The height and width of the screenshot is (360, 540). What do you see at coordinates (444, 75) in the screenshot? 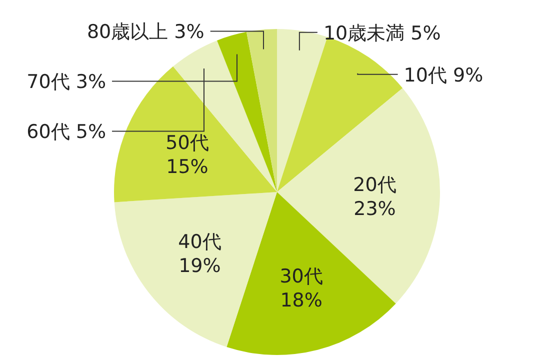
I see `slice-label: 10代 9%` at bounding box center [444, 75].